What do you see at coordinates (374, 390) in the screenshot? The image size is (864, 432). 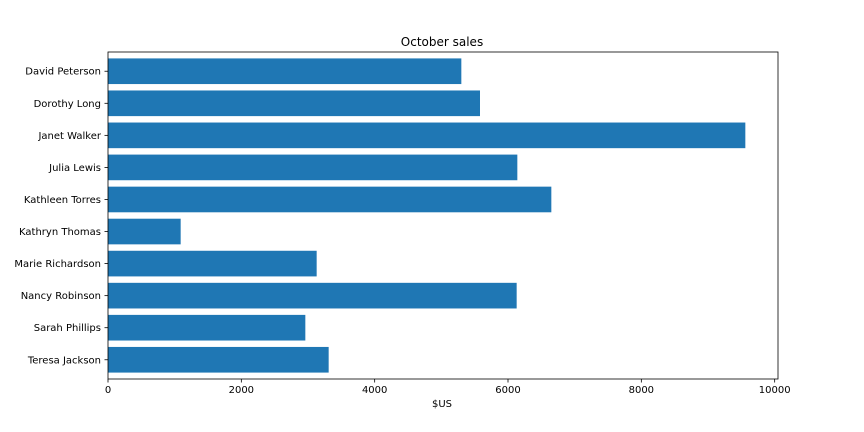 I see `x-tick-label: 4000` at bounding box center [374, 390].